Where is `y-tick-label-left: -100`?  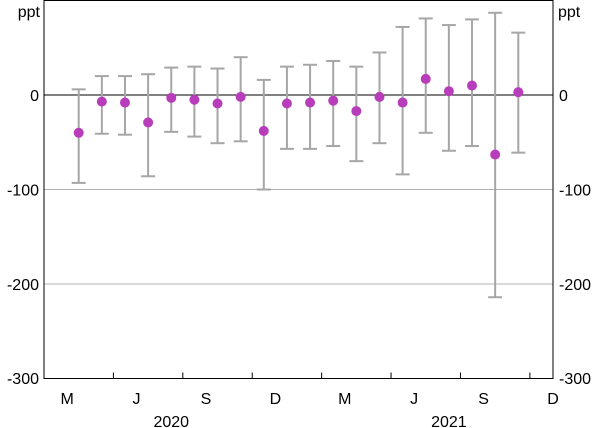 y-tick-label-left: -100 is located at coordinates (23, 191).